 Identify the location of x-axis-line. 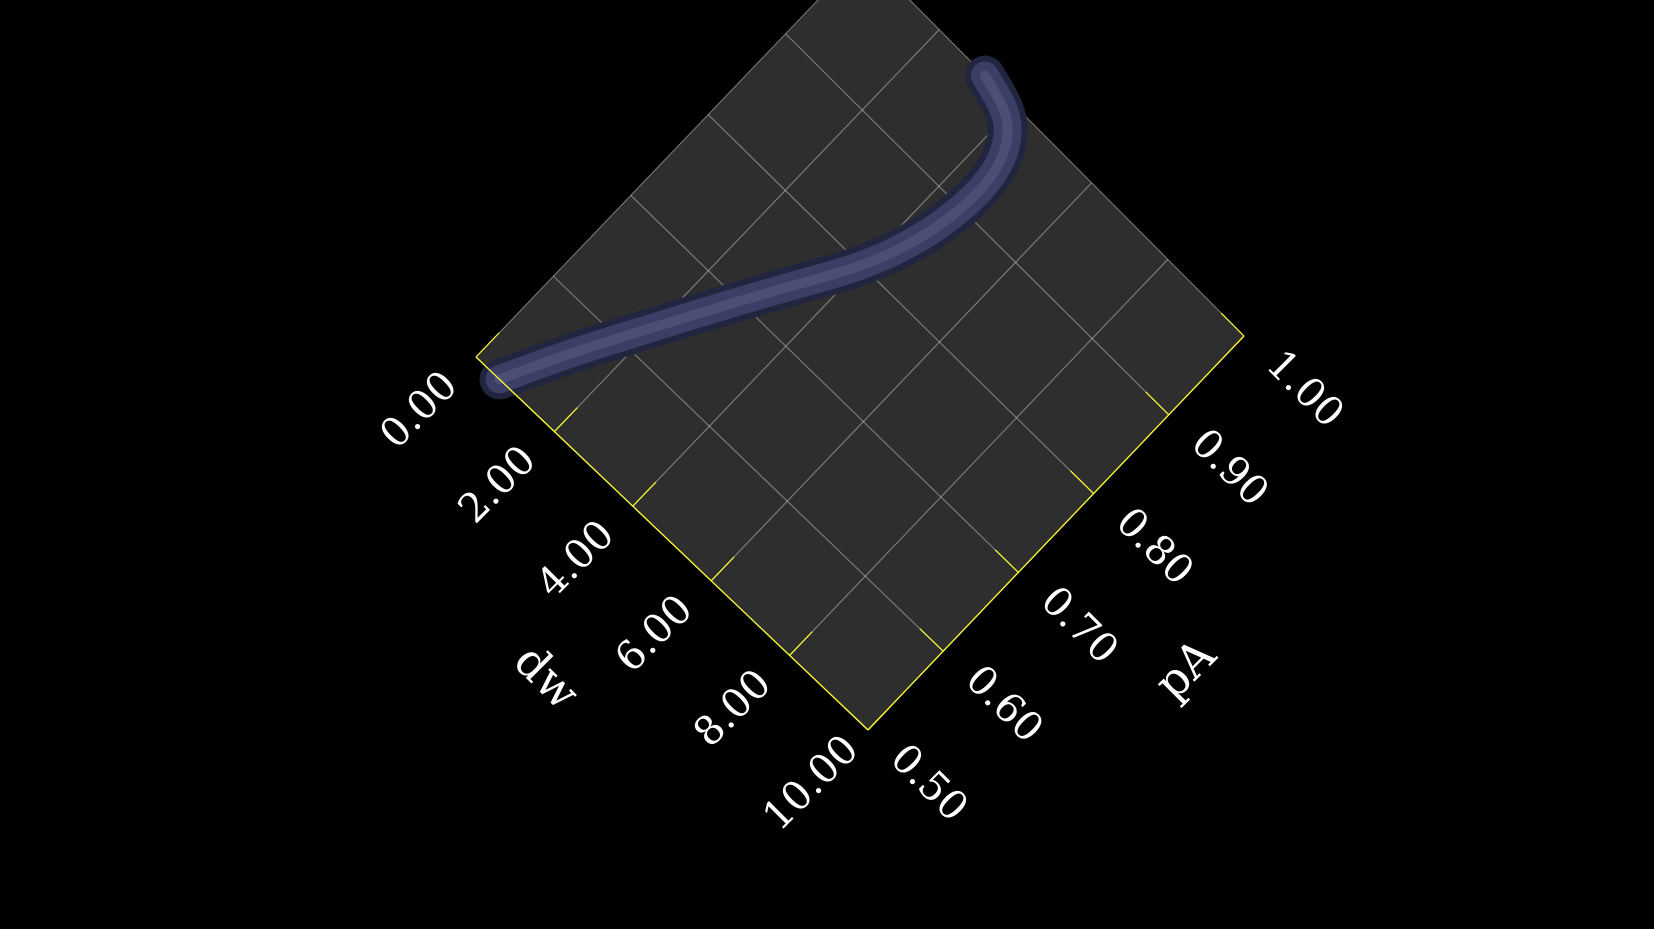
(672, 543).